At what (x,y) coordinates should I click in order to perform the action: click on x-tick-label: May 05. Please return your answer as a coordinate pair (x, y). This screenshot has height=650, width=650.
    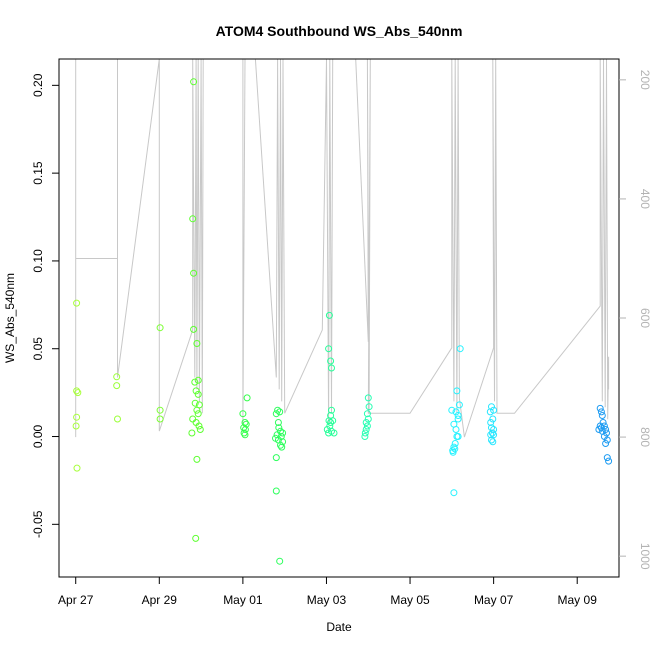
    Looking at the image, I should click on (410, 600).